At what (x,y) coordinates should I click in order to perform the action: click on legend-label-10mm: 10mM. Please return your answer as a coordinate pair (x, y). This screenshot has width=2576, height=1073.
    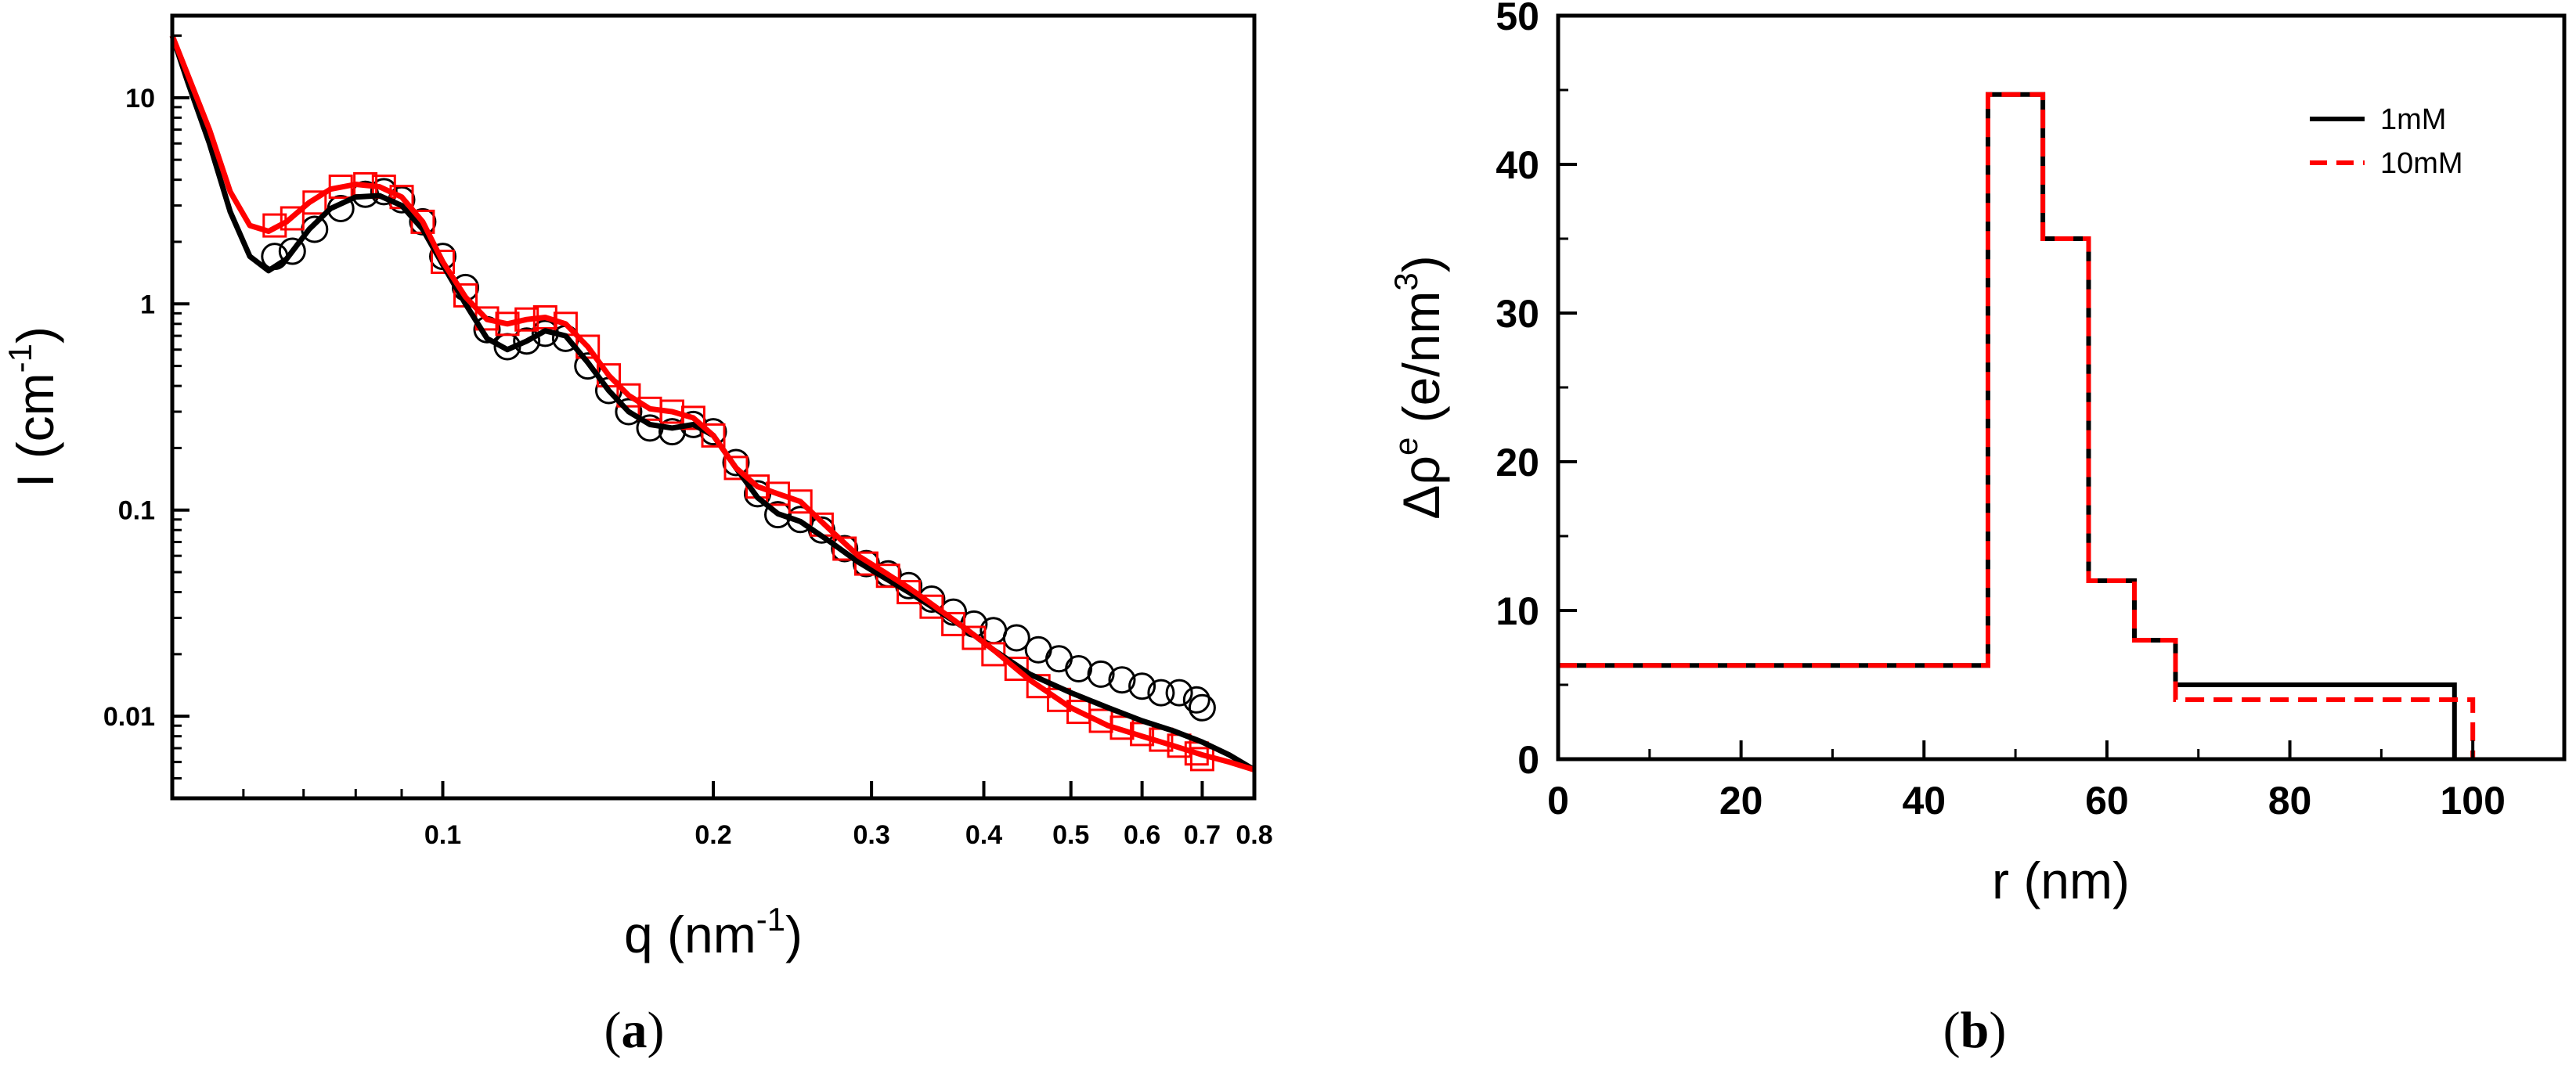
    Looking at the image, I should click on (2421, 163).